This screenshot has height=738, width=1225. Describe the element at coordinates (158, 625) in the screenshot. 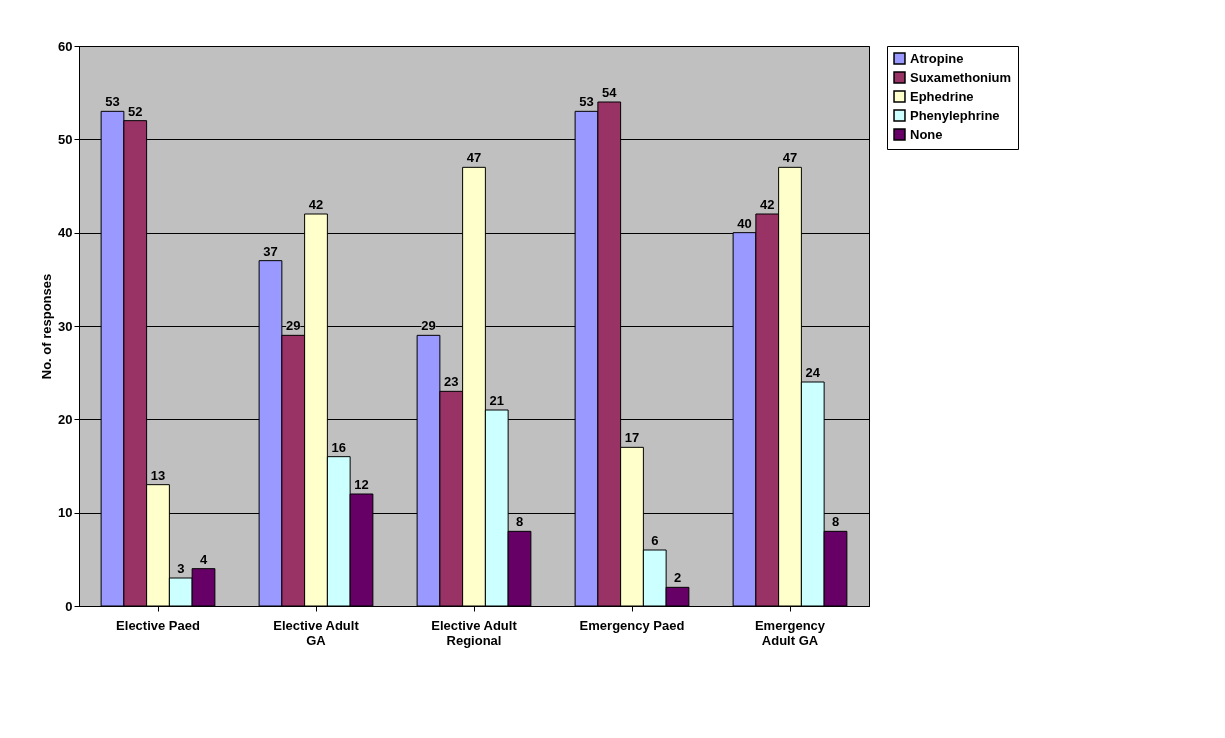

I see `x-tick-label: Elective Paed` at that location.